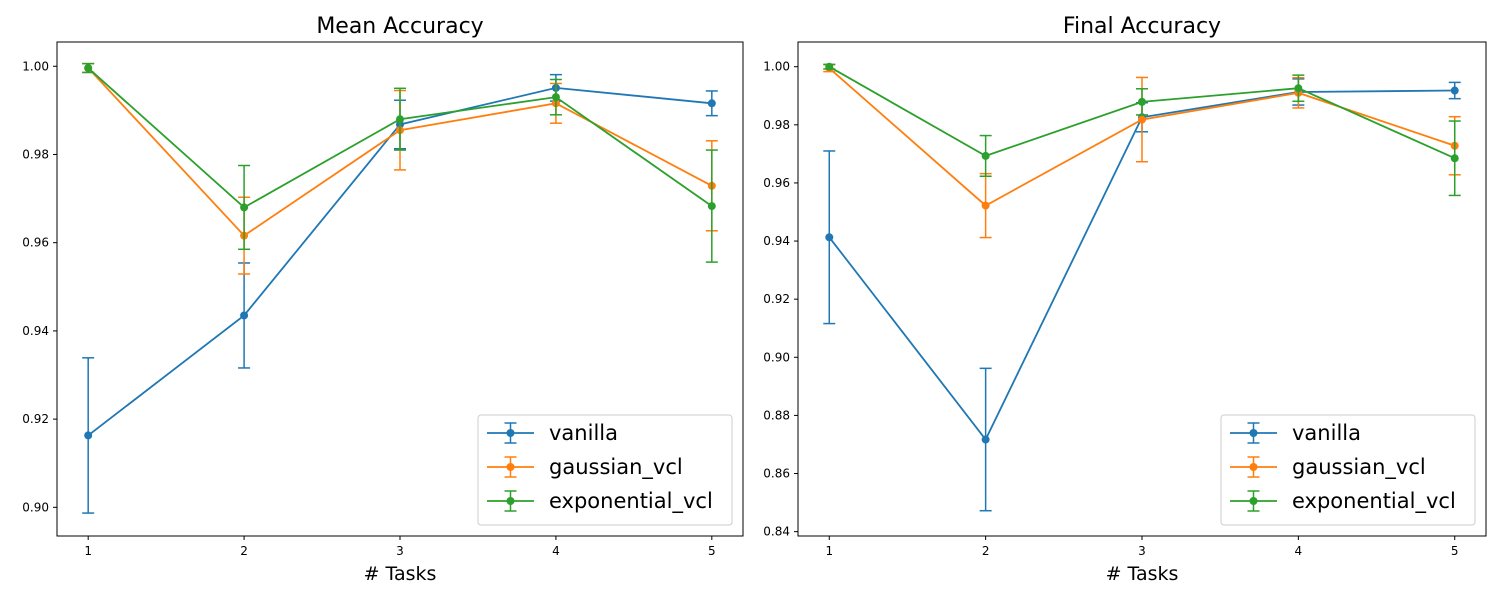  I want to click on y-tick-label: 0.88, so click(776, 415).